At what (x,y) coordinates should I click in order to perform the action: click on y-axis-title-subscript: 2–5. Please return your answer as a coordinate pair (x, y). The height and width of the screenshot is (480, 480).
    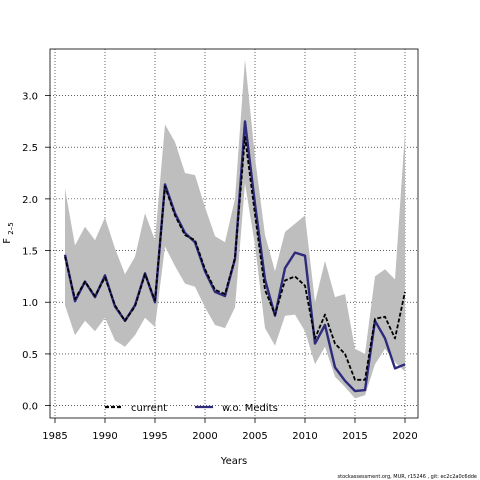
    Looking at the image, I should click on (11, 228).